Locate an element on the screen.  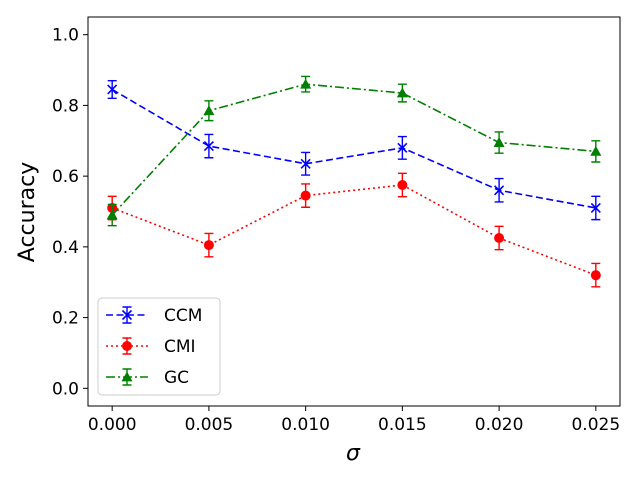
legend-item-cmi: CMI is located at coordinates (151, 347).